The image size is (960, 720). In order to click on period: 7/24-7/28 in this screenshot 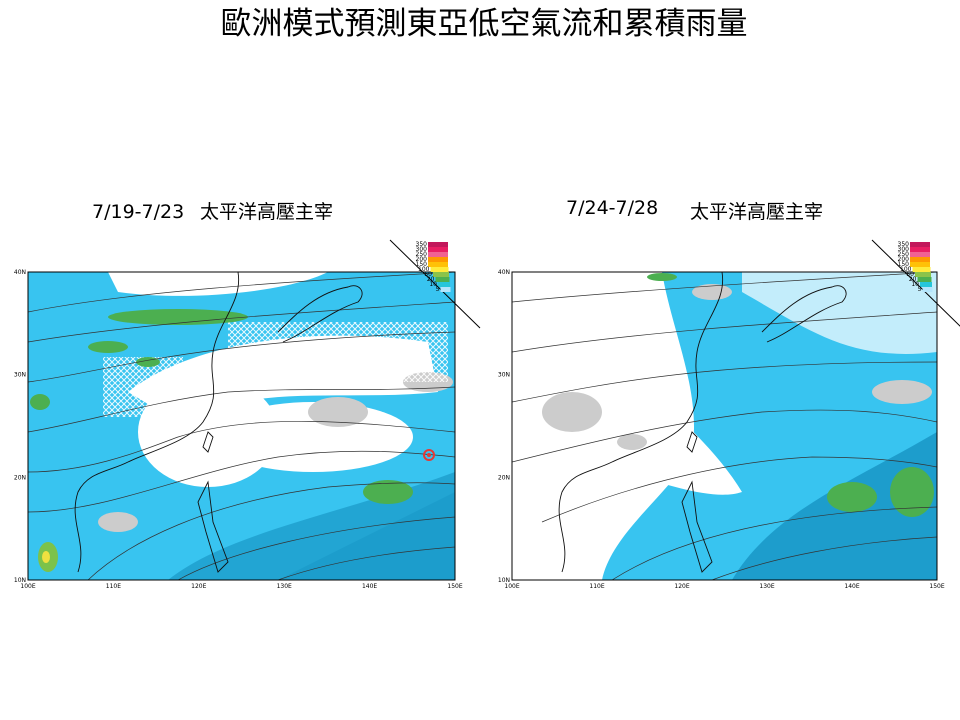, I will do `click(612, 208)`.